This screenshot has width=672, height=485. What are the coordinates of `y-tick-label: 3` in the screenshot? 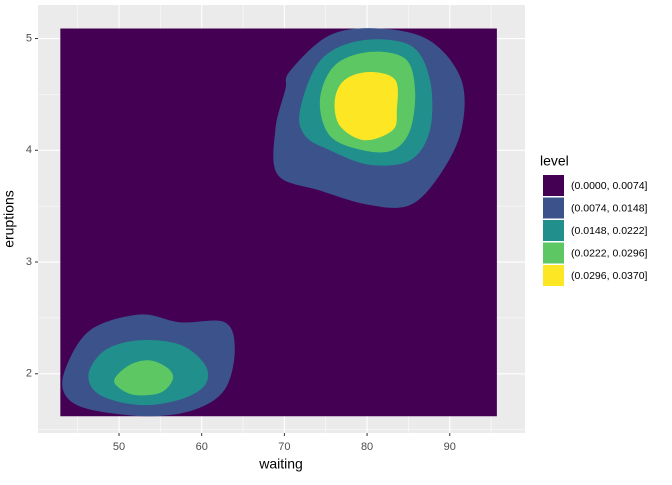 It's located at (29, 262).